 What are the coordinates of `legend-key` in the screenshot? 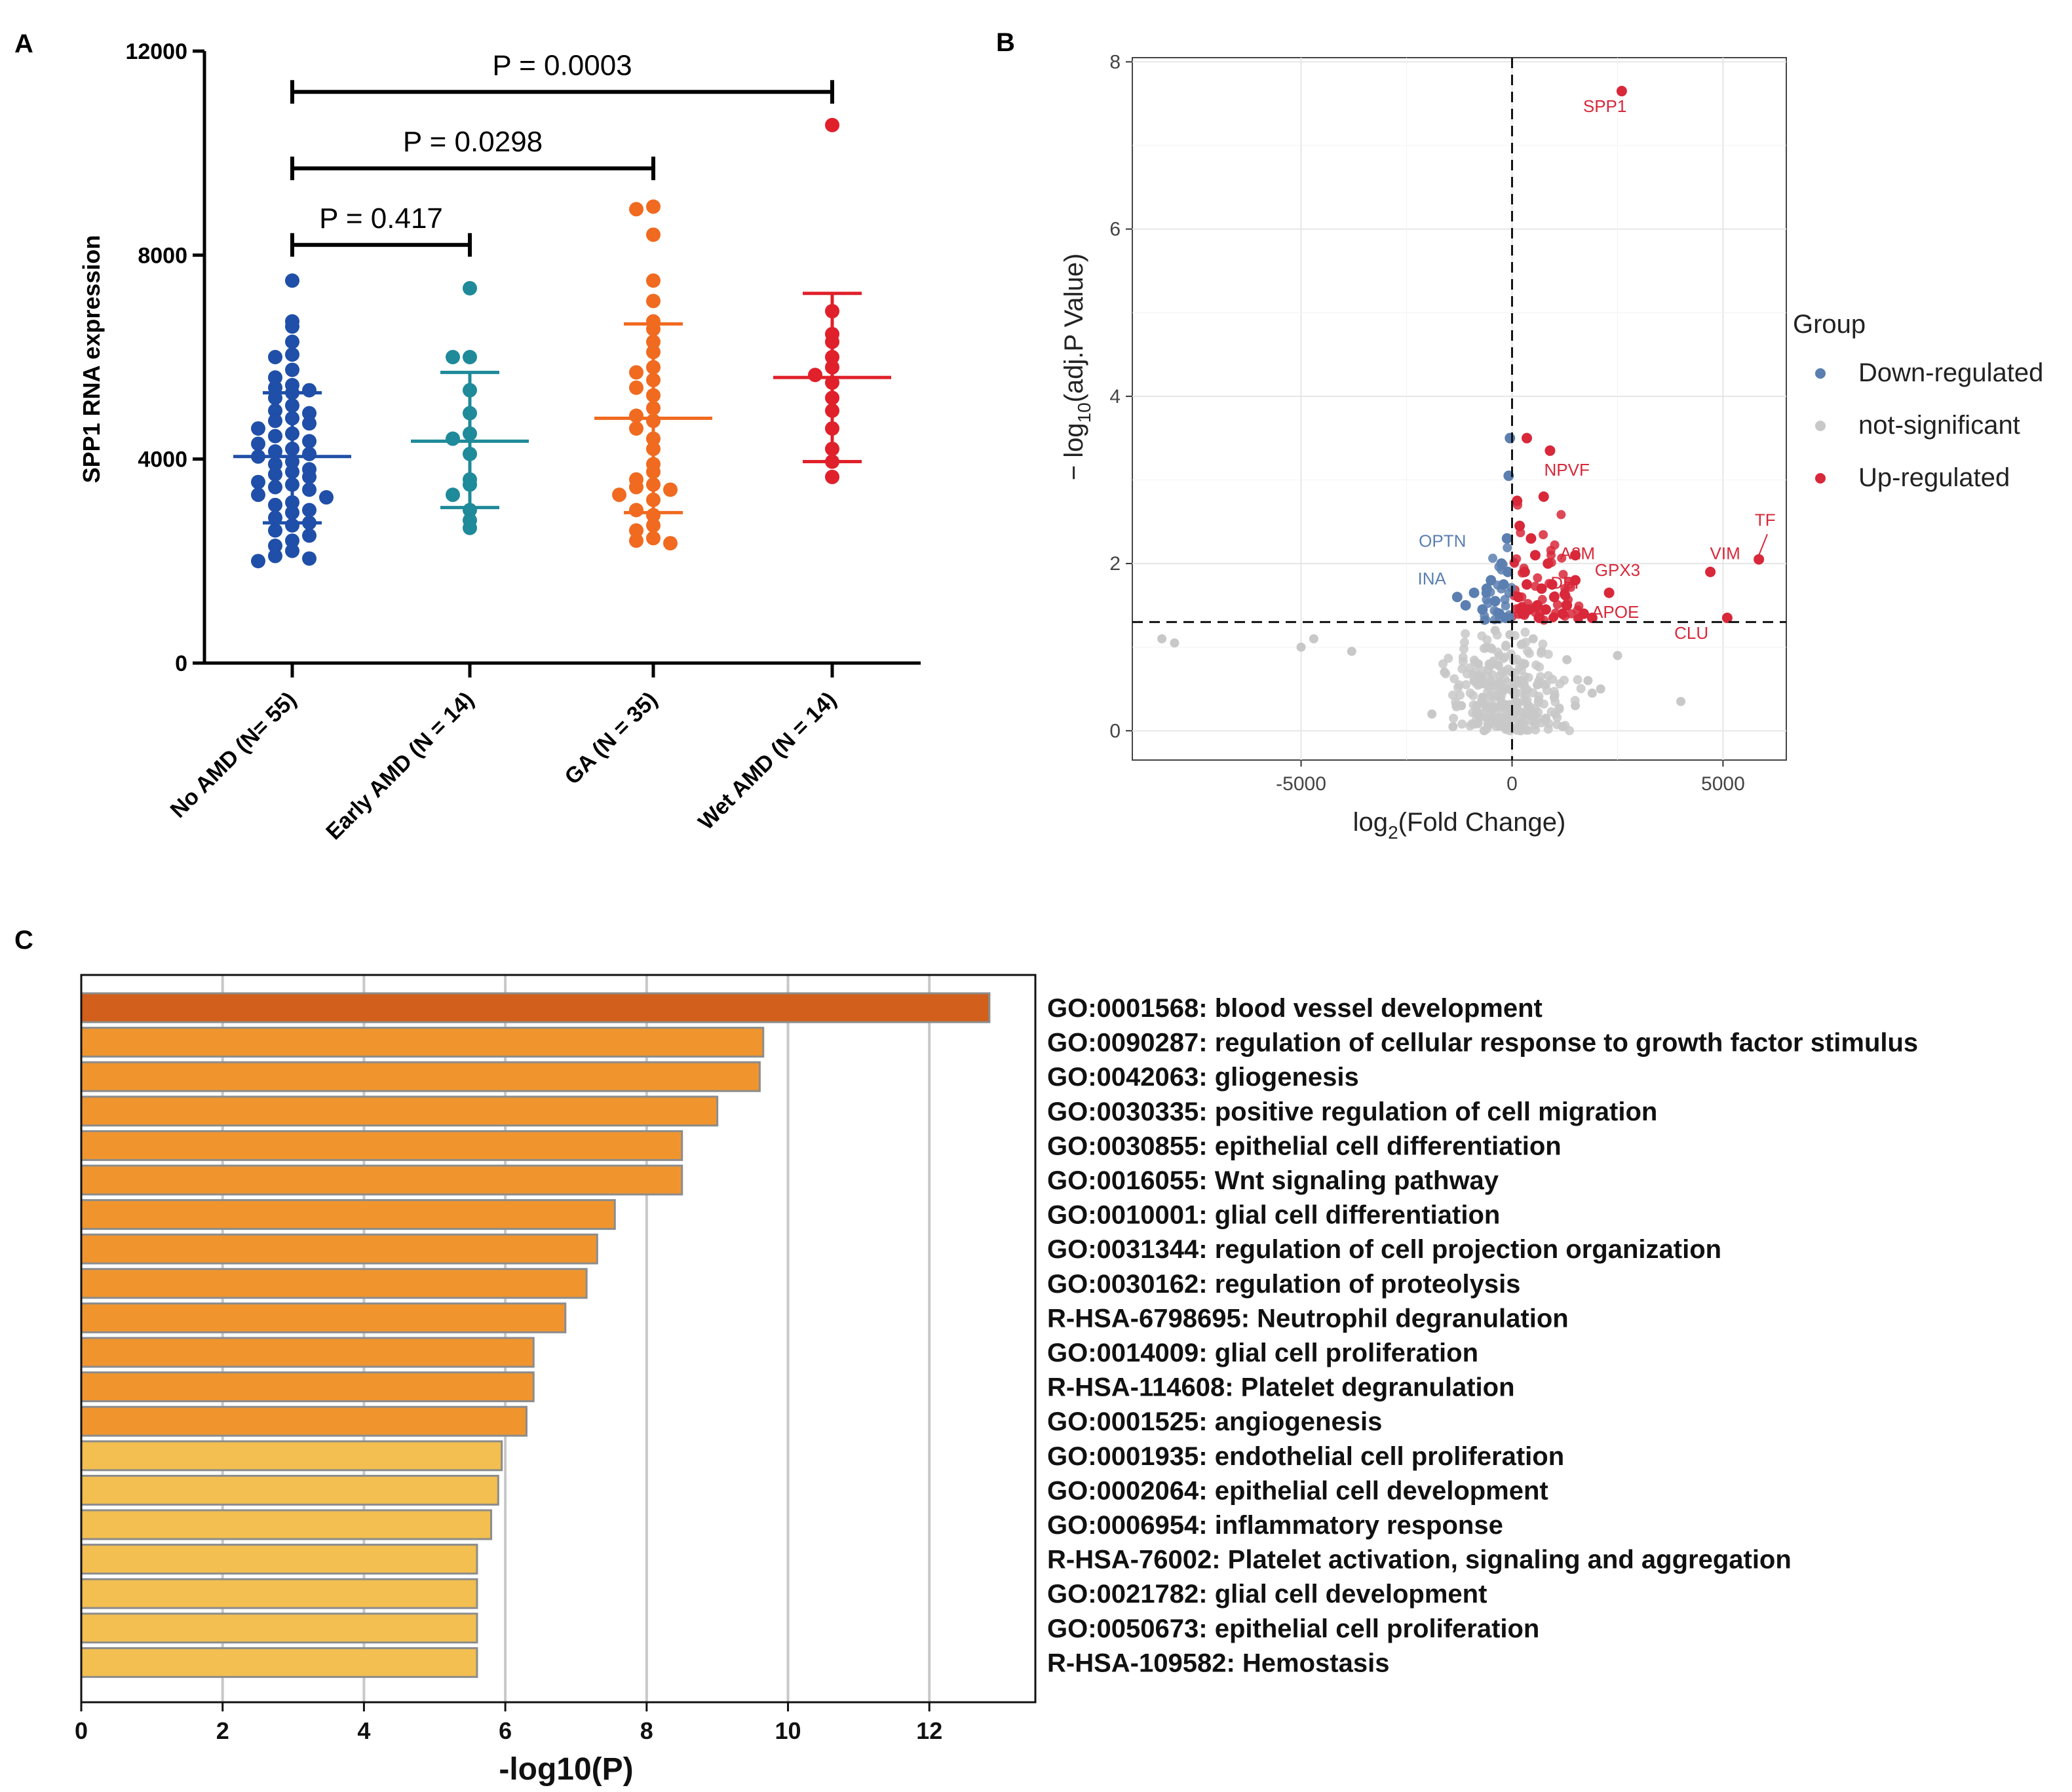 It's located at (1820, 373).